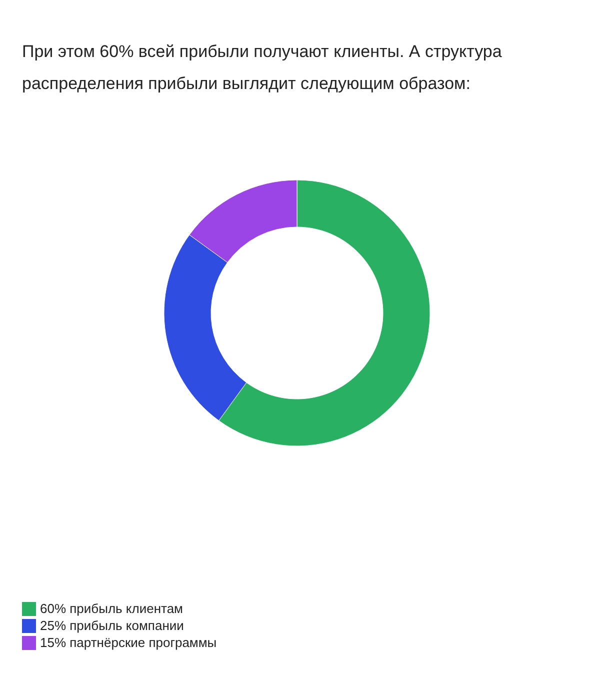 The image size is (616, 692). What do you see at coordinates (262, 68) in the screenshot?
I see `chart-title: При этом 60% всей прибыли получают клиенты. А структура распределения прибыли выглядит следующим образом:` at bounding box center [262, 68].